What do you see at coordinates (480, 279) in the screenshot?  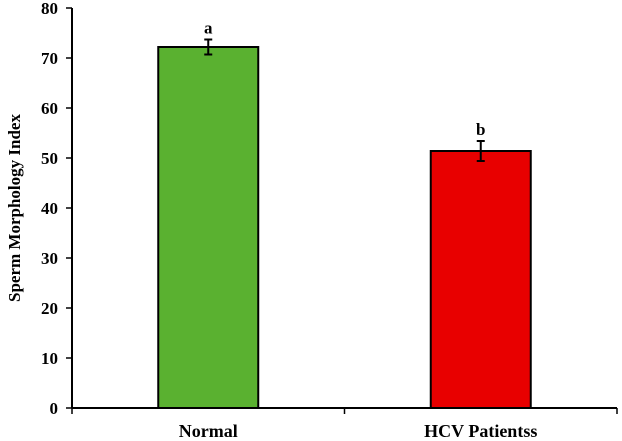 I see `bar-hcv-patientss` at bounding box center [480, 279].